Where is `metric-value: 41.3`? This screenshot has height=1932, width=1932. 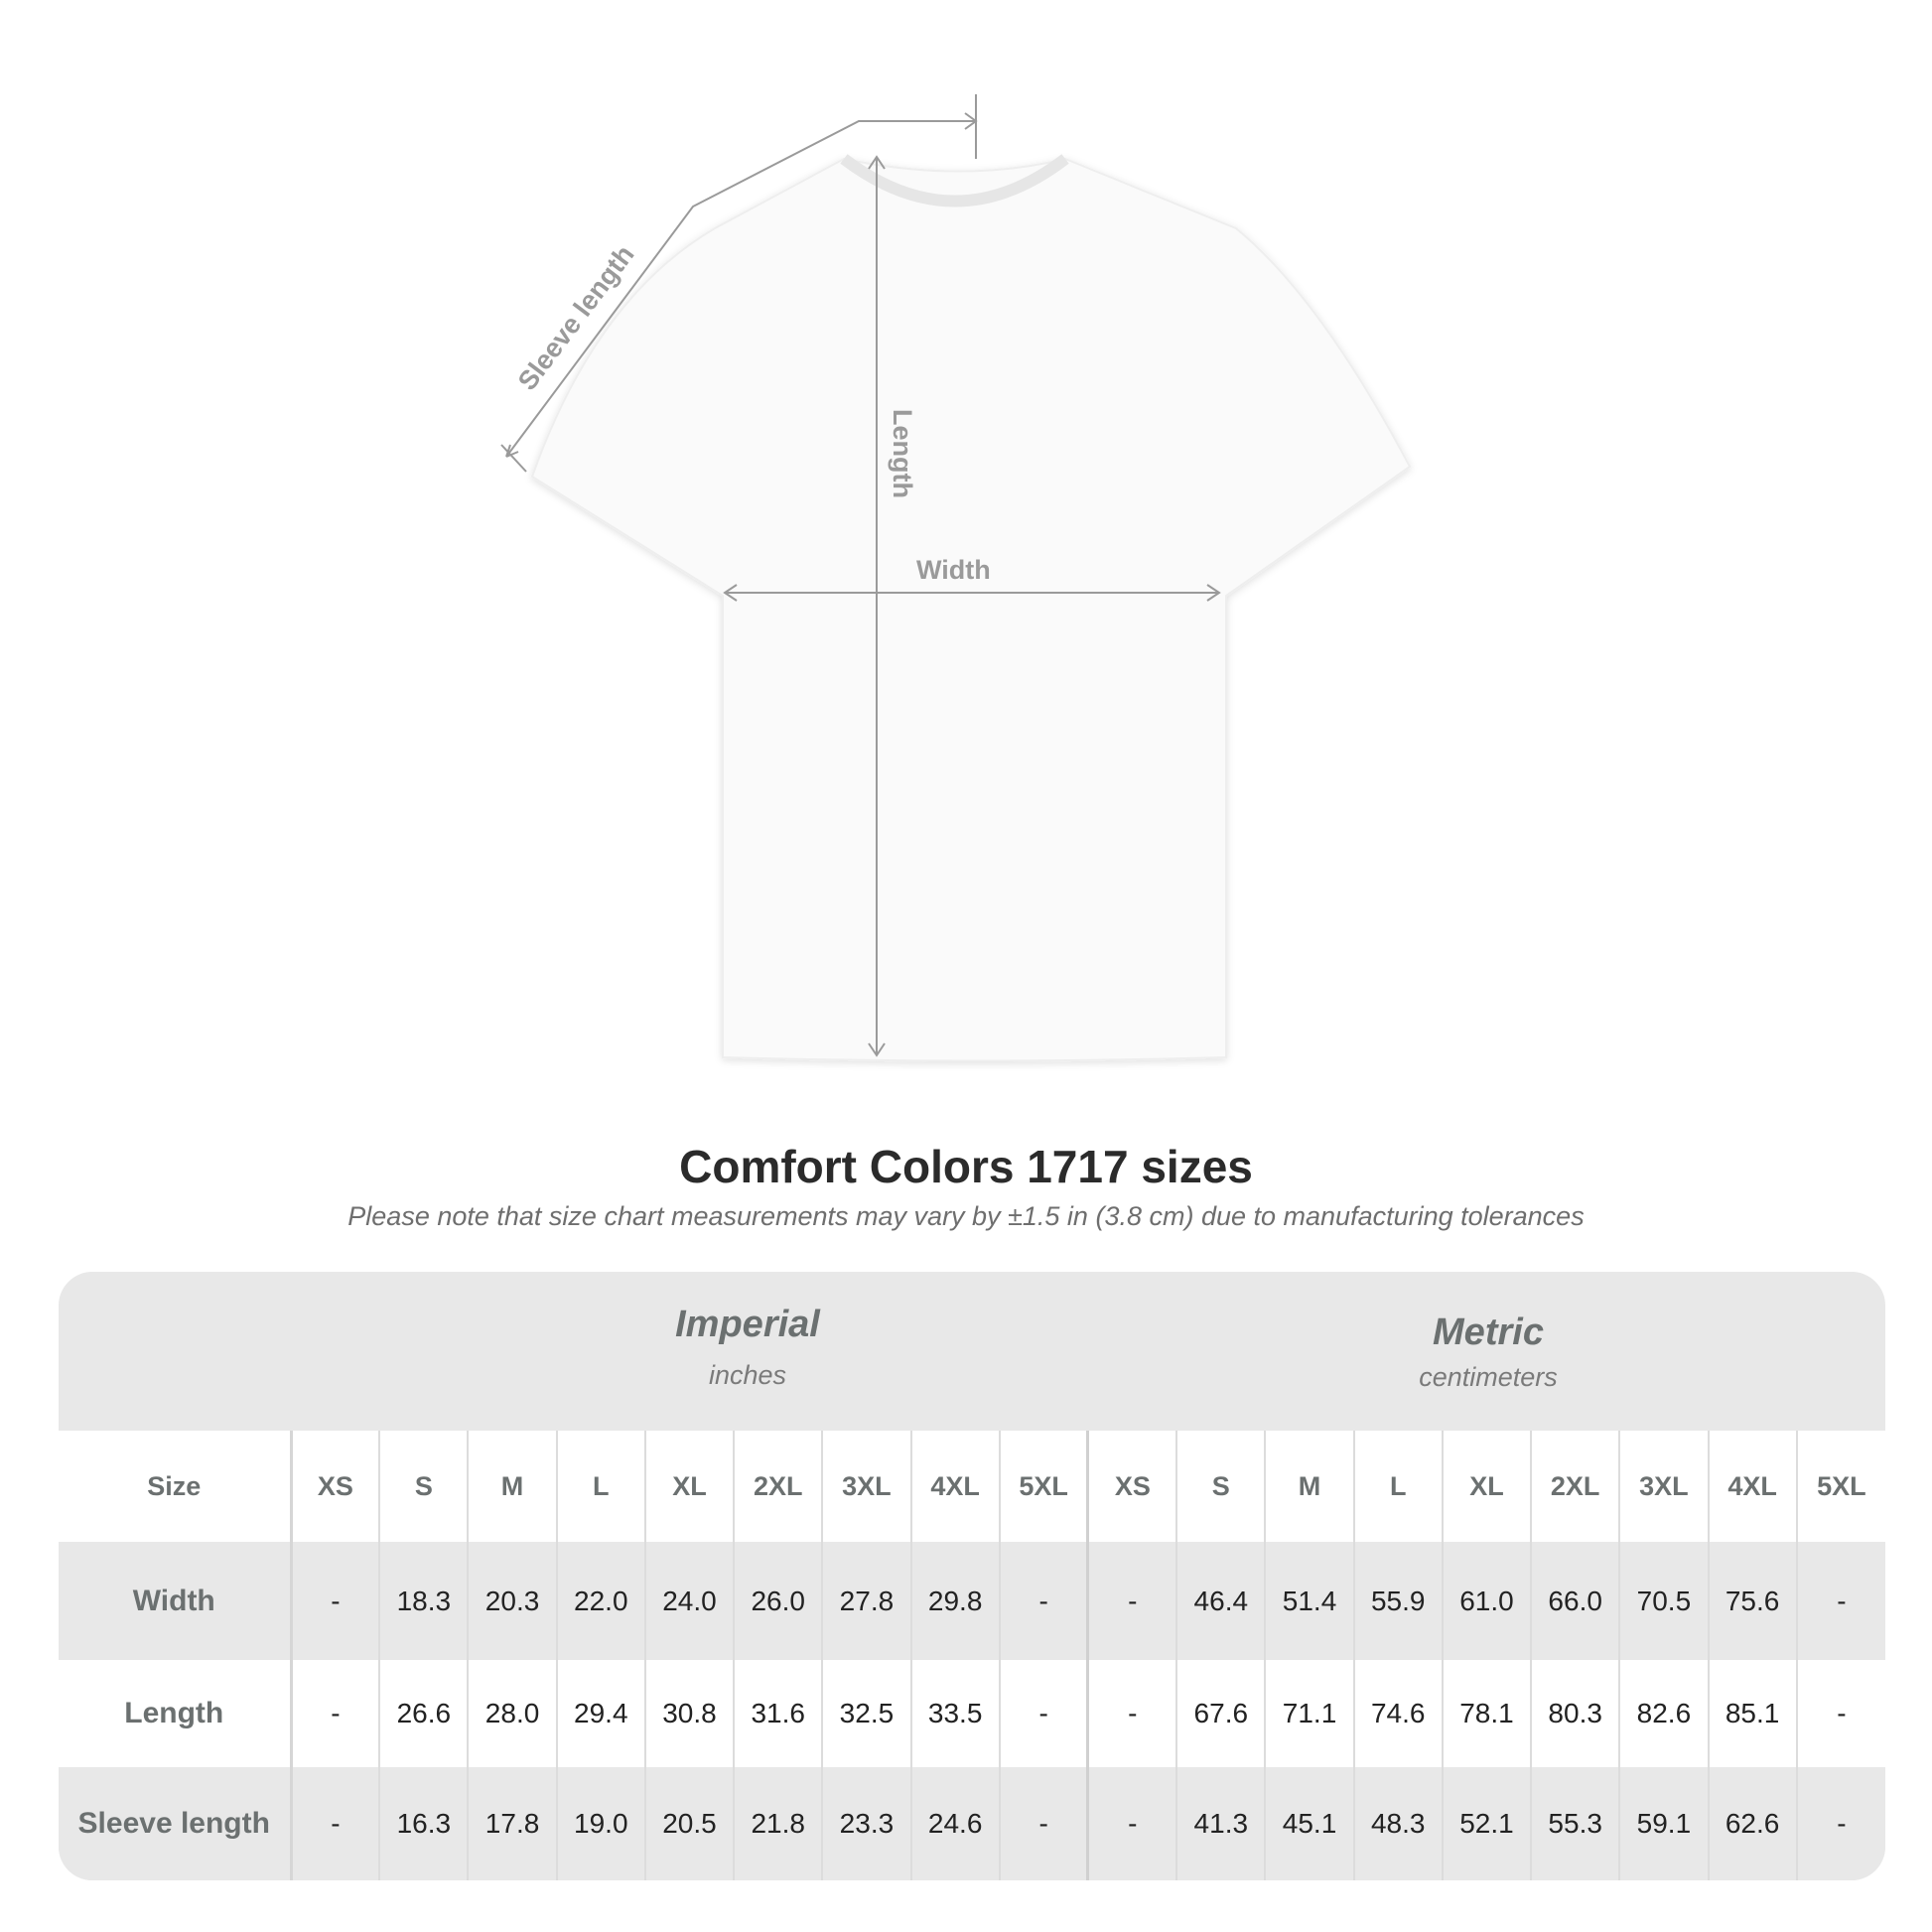 metric-value: 41.3 is located at coordinates (1220, 1823).